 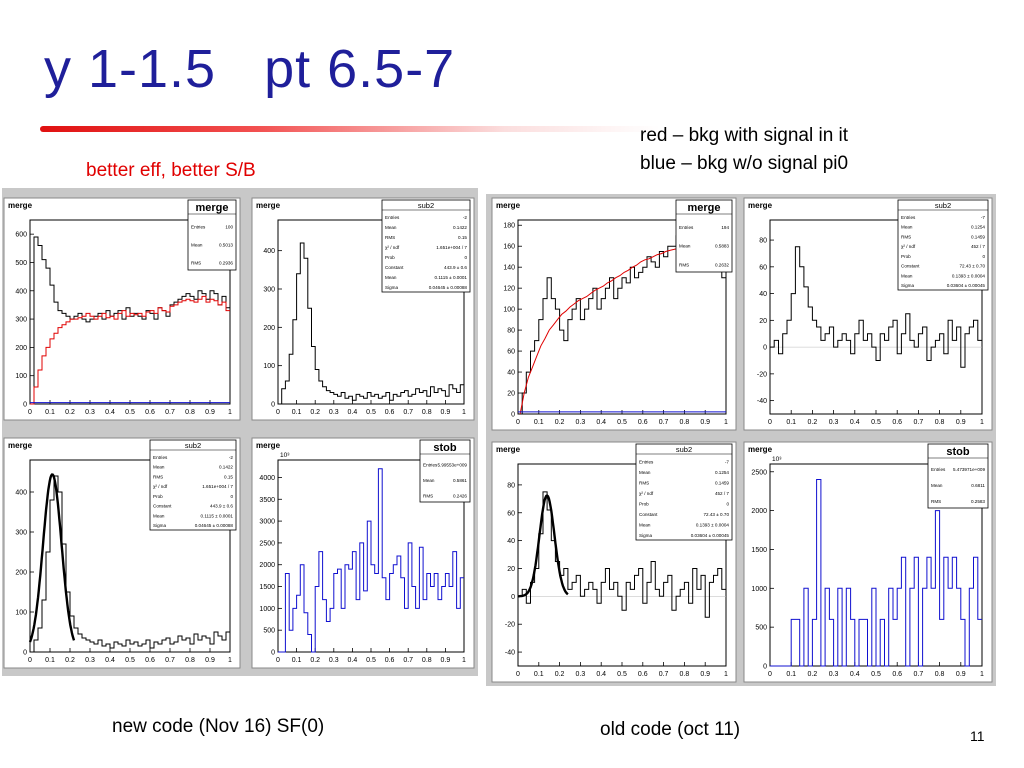 I want to click on stats-box: merge Entries 100 Mean 0.5013 RMS 0.2936, so click(x=212, y=235).